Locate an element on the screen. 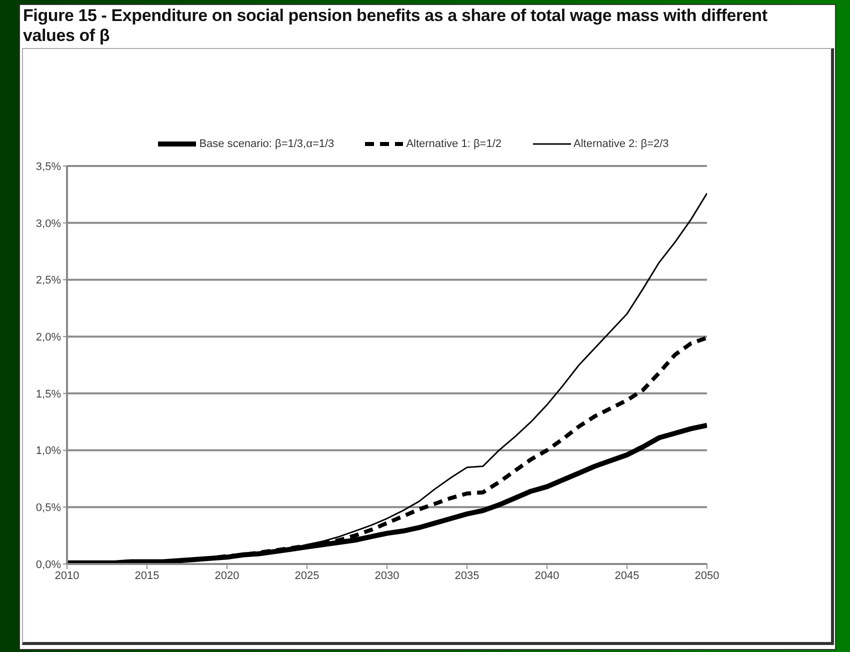 This screenshot has width=850, height=652. y-tick-label: 1,0% is located at coordinates (49, 451).